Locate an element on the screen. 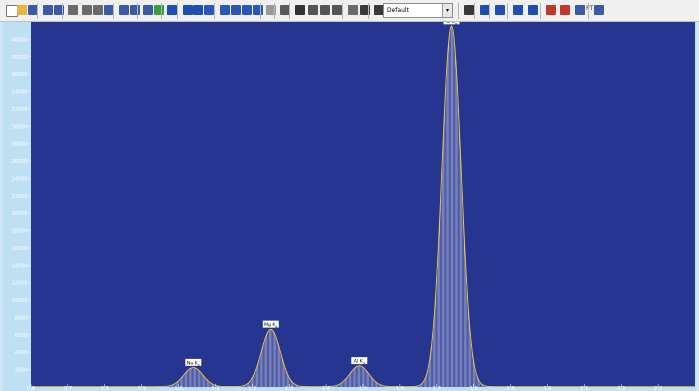  find-next-button is located at coordinates (325, 10).